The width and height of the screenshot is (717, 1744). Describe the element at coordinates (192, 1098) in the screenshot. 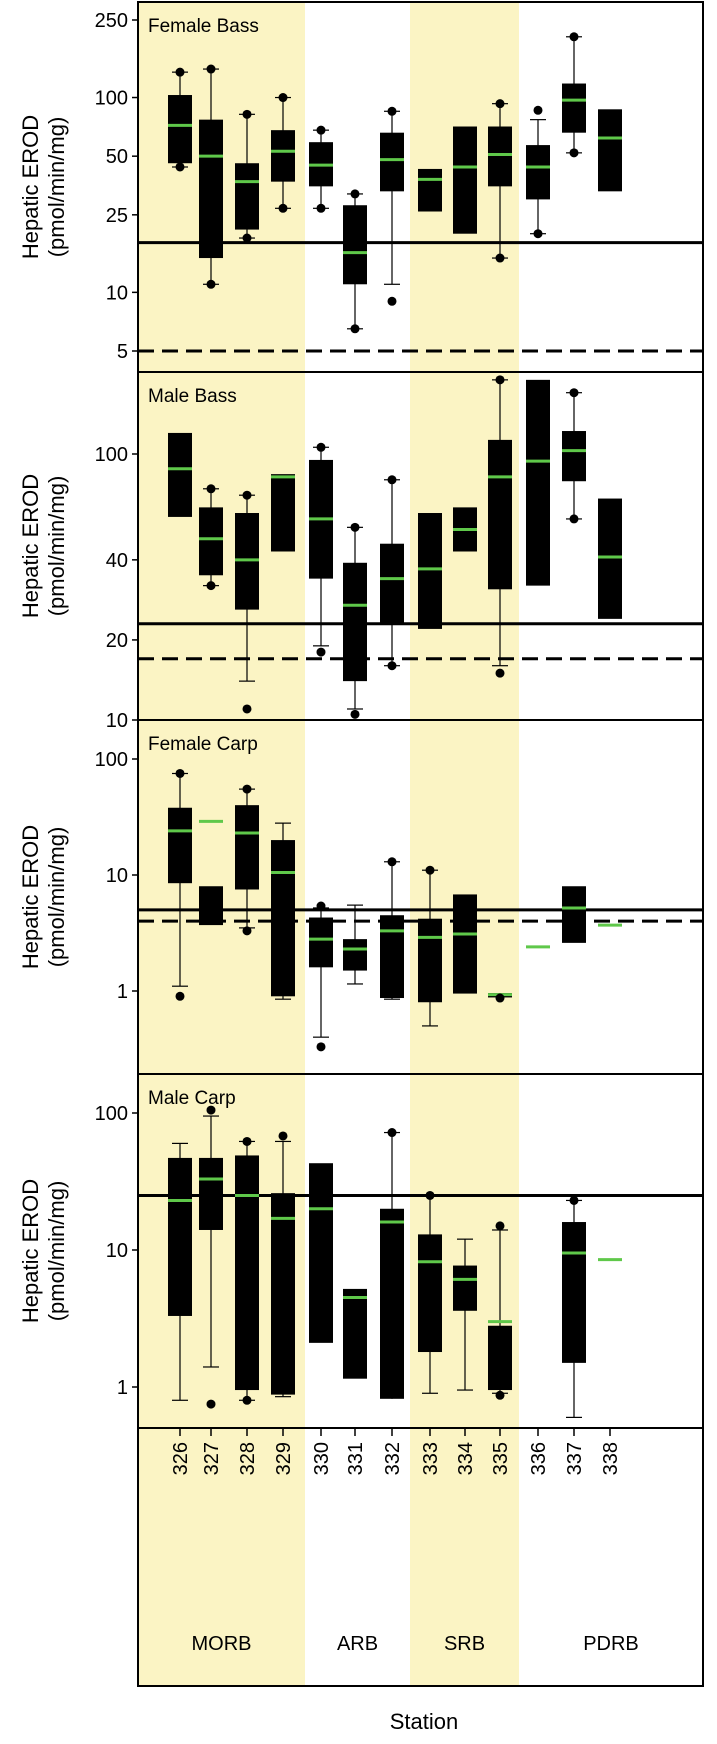

I see `panel-title: Male Carp` at that location.